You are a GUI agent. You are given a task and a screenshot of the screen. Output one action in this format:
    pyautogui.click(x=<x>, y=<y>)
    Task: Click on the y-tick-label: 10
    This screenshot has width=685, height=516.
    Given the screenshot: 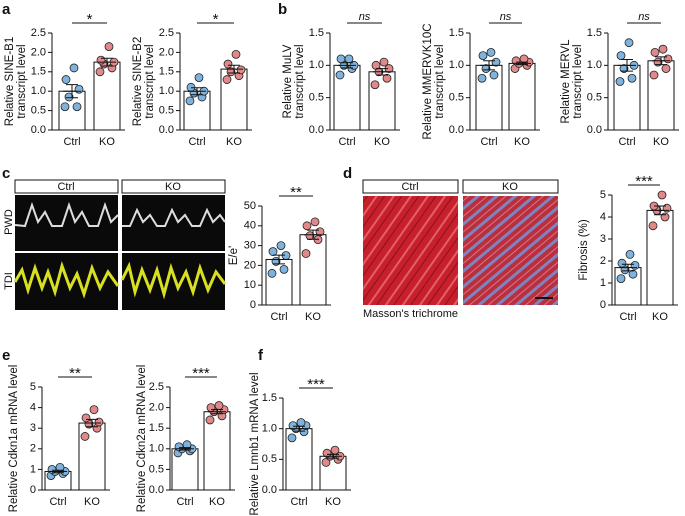 What is the action you would take?
    pyautogui.click(x=250, y=285)
    